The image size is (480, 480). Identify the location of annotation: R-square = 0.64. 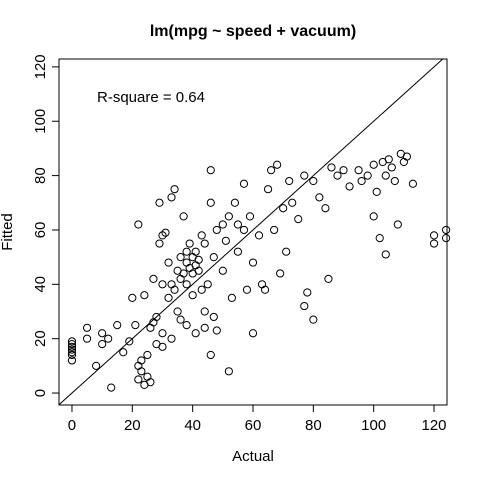
(151, 97).